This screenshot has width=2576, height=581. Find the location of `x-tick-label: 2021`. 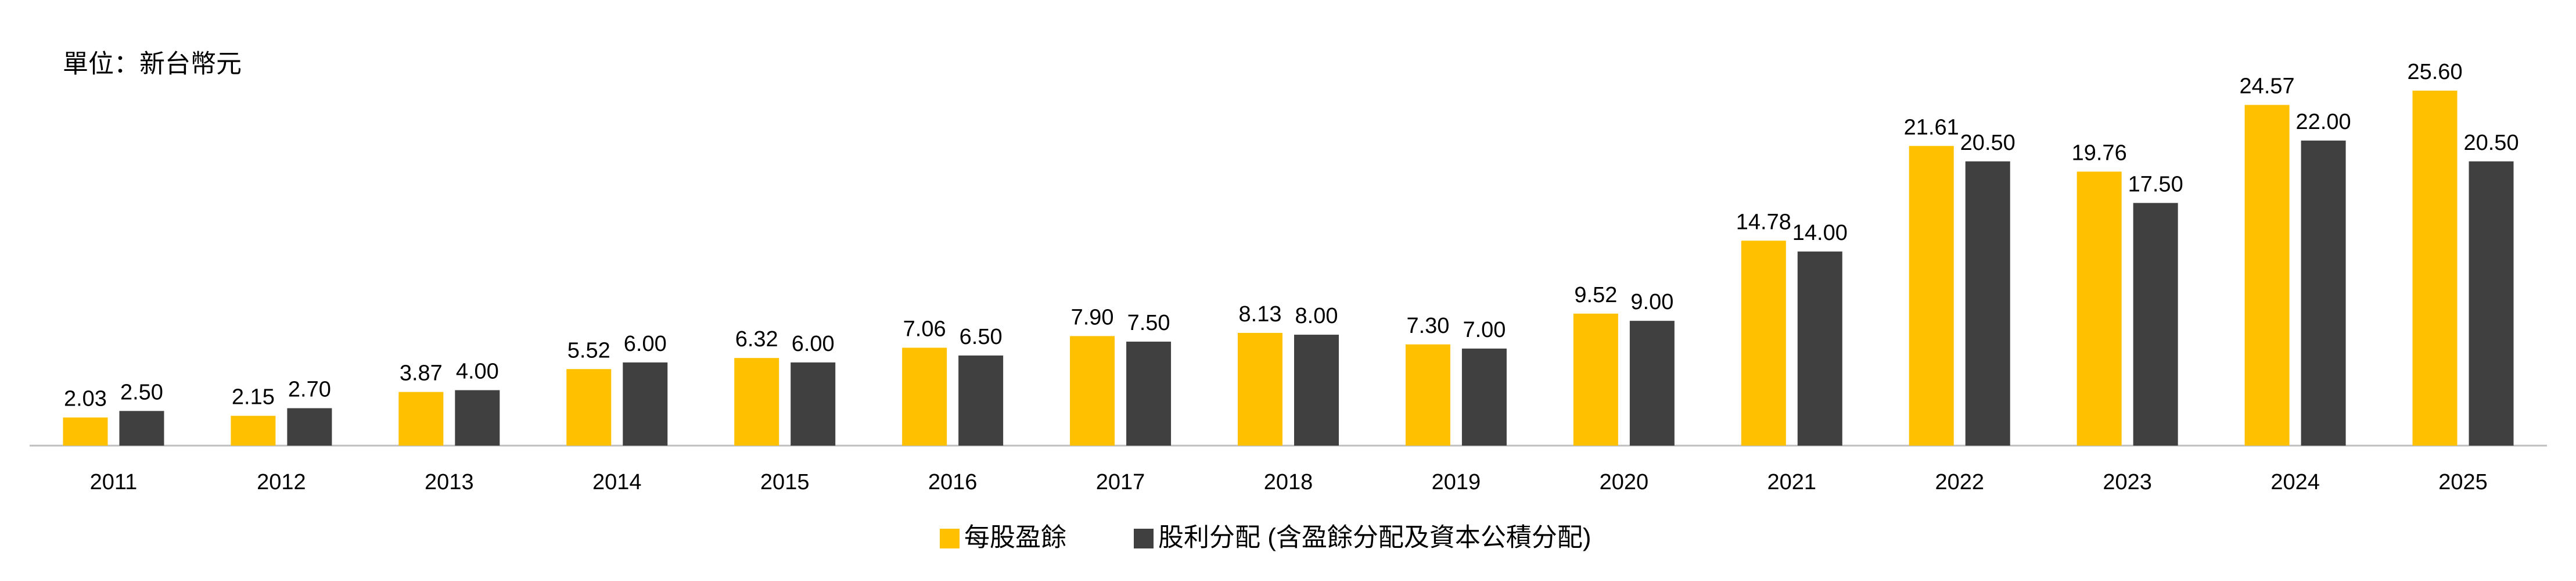

x-tick-label: 2021 is located at coordinates (1792, 482).